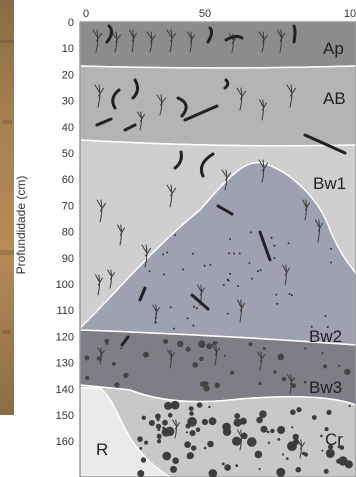 Image resolution: width=356 pixels, height=477 pixels. What do you see at coordinates (65, 416) in the screenshot?
I see `y-tick-label: 150` at bounding box center [65, 416].